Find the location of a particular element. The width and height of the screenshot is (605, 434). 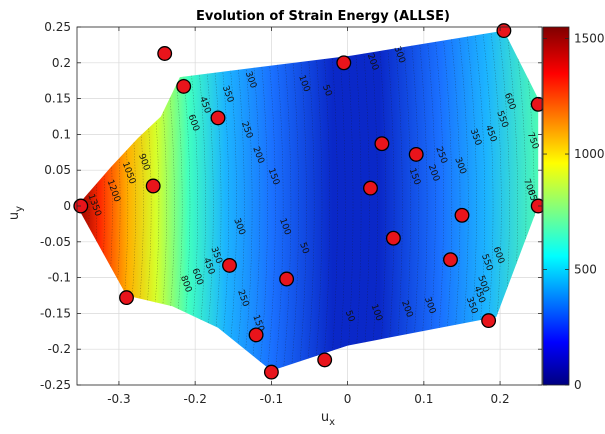

colorbar-tick-label: 1000 is located at coordinates (589, 154).